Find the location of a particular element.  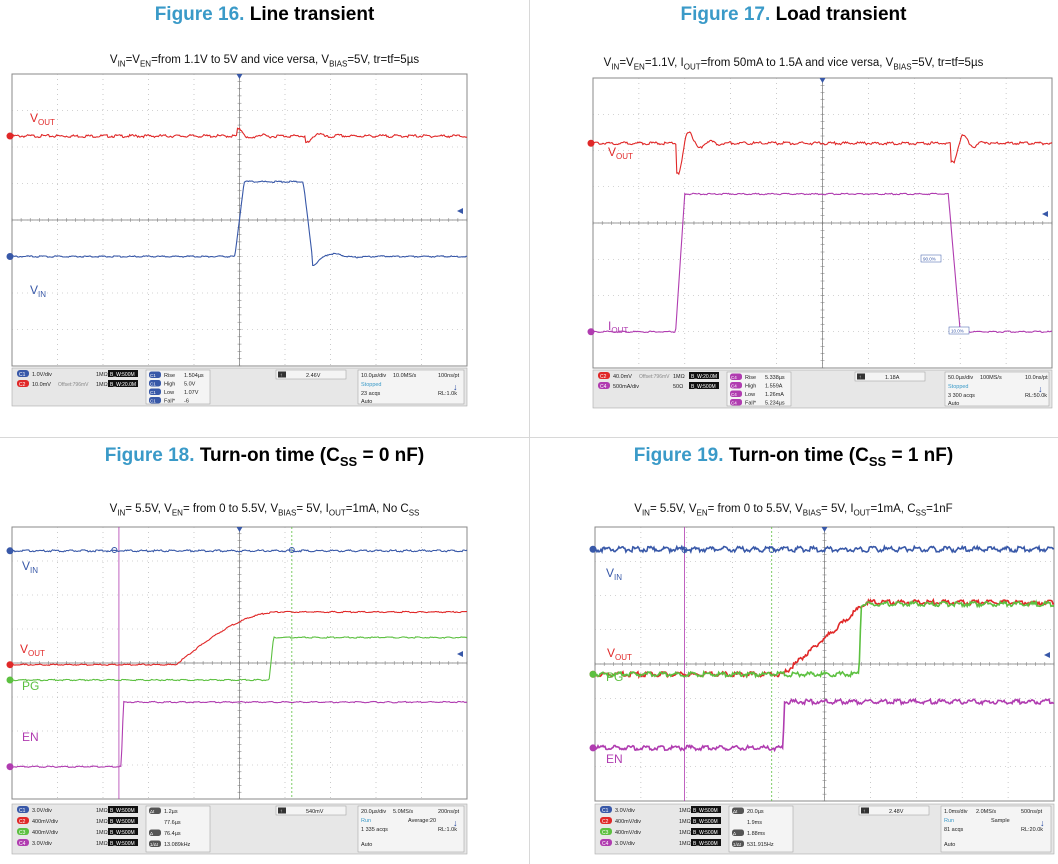

timebase-res: 100ns/pt is located at coordinates (449, 376).